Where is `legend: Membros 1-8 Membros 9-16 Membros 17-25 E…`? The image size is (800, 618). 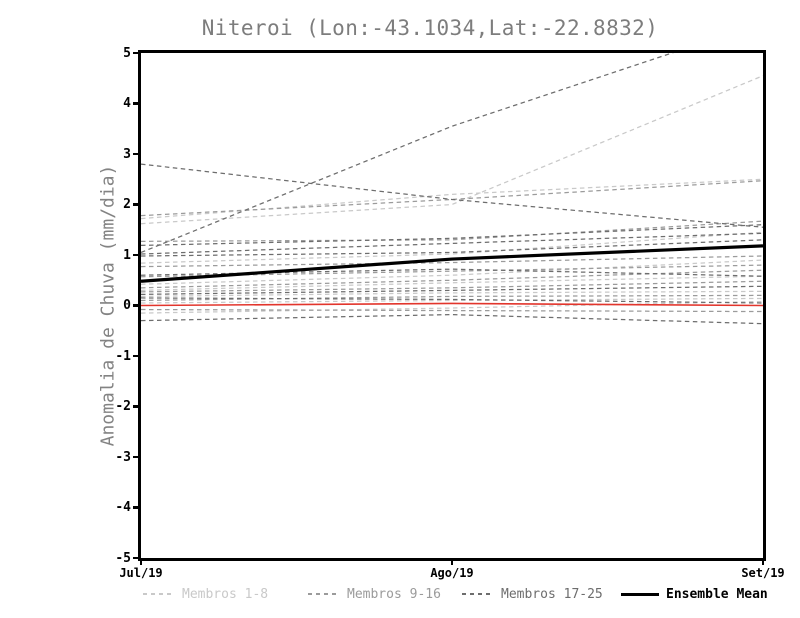 legend: Membros 1-8 Membros 9-16 Membros 17-25 E… is located at coordinates (400, 596).